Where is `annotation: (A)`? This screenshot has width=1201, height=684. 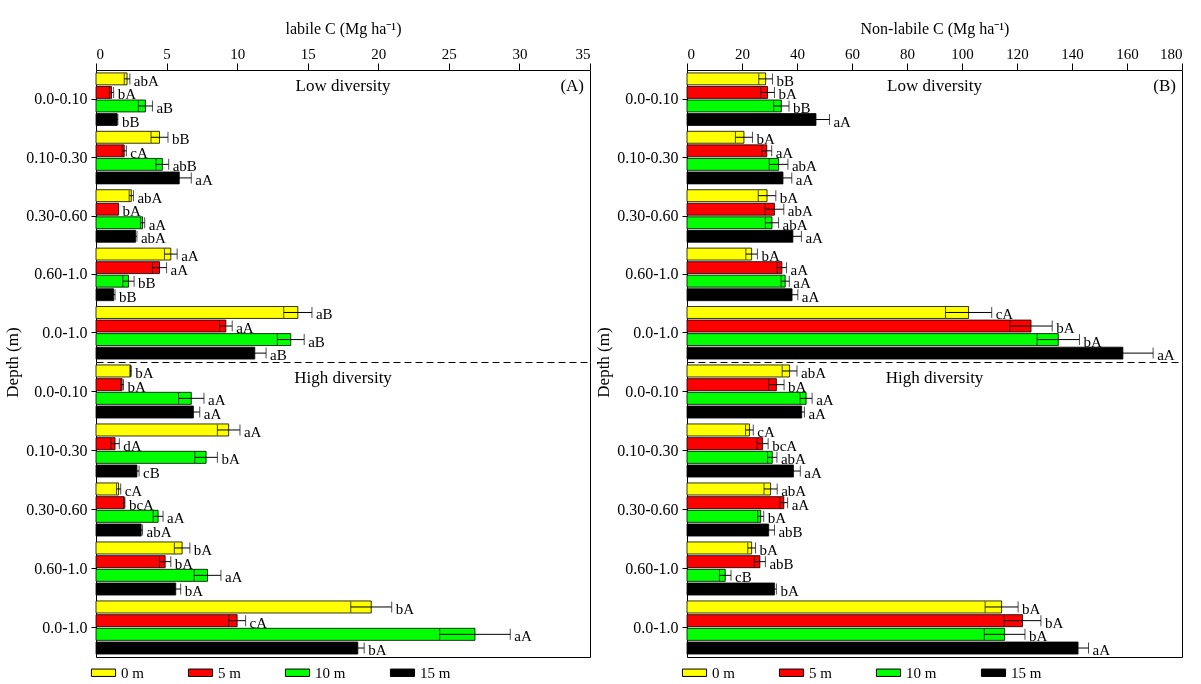
annotation: (A) is located at coordinates (572, 85).